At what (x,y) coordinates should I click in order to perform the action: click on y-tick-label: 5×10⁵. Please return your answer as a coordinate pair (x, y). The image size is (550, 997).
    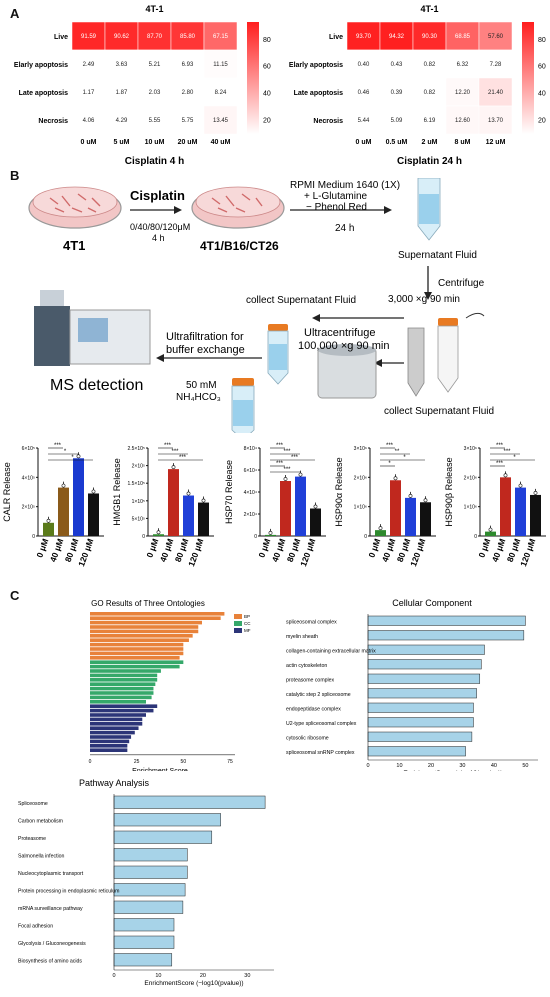
    Looking at the image, I should click on (138, 519).